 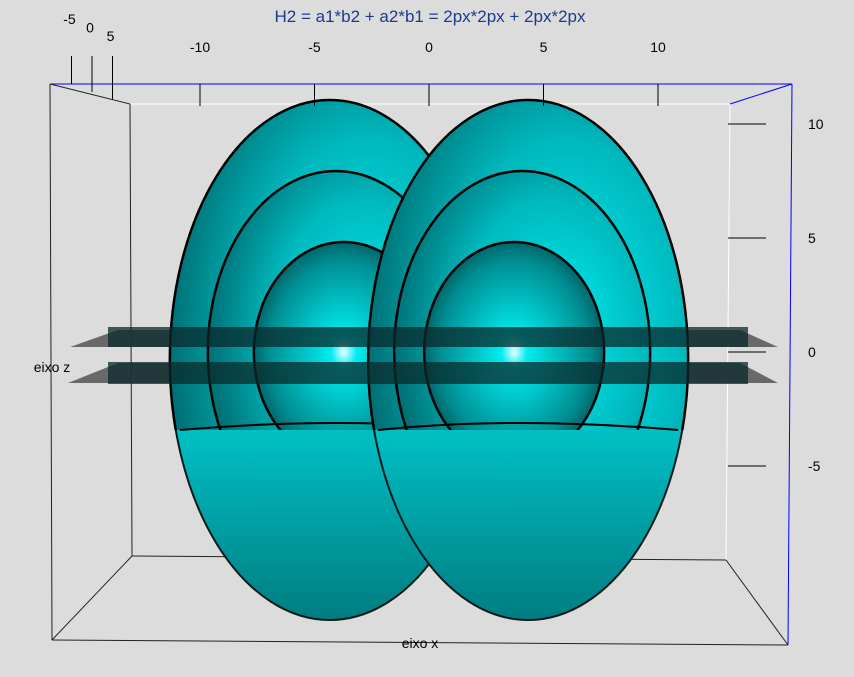 I want to click on x-tick-label: 10, so click(x=658, y=47).